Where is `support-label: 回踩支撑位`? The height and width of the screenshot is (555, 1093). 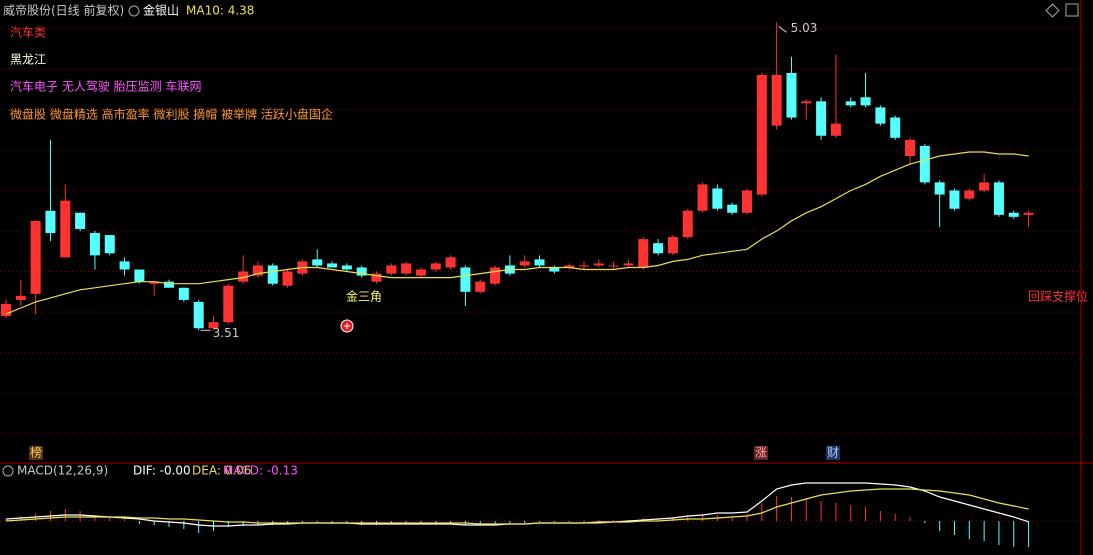 support-label: 回踩支撑位 is located at coordinates (1058, 296).